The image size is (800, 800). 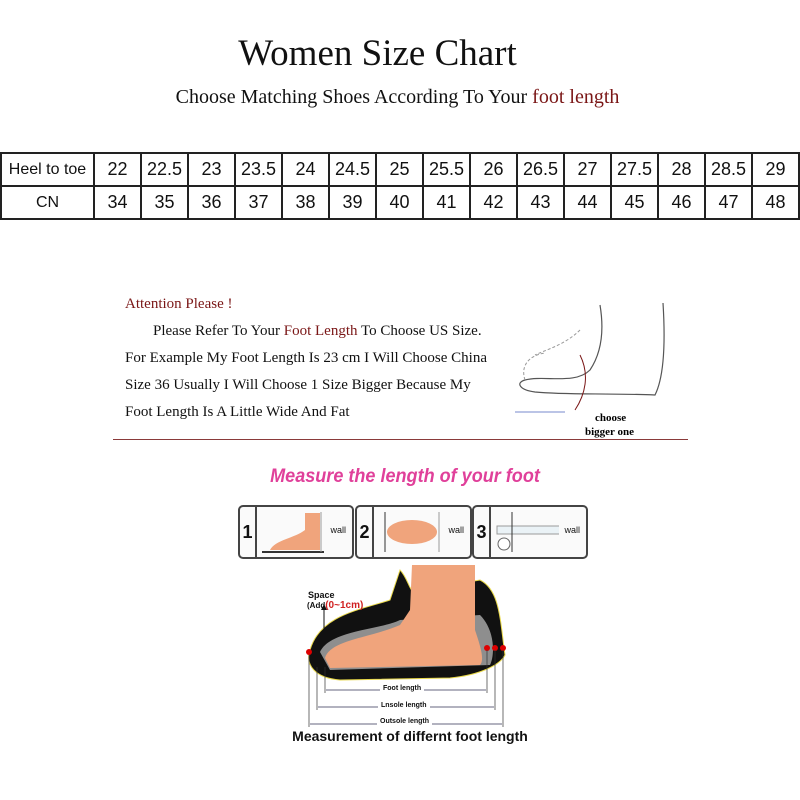 I want to click on step-panel-3: 3 wall, so click(x=530, y=532).